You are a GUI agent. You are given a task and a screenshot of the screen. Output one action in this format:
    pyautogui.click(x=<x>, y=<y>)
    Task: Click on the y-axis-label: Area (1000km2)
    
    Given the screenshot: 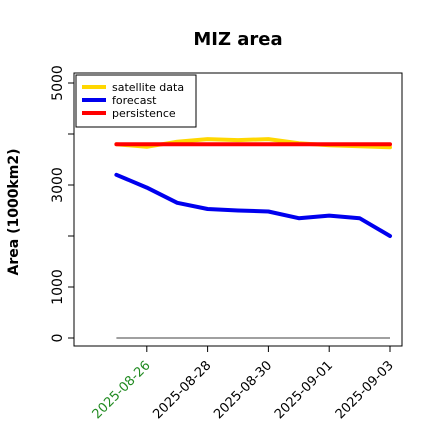 What is the action you would take?
    pyautogui.click(x=14, y=212)
    